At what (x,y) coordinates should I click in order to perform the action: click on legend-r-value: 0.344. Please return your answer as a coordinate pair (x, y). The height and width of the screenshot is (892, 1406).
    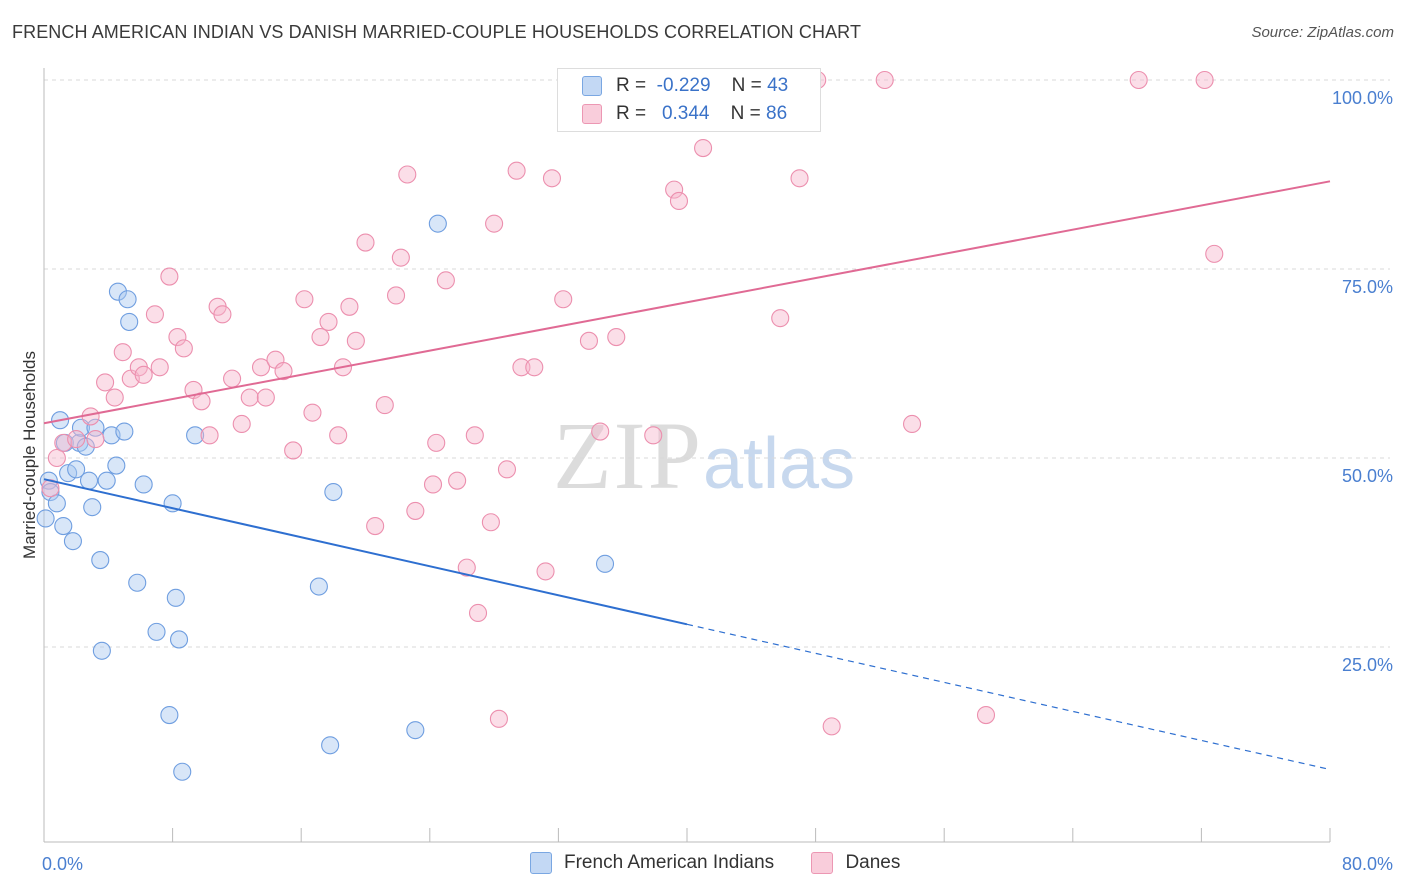
    Looking at the image, I should click on (685, 113).